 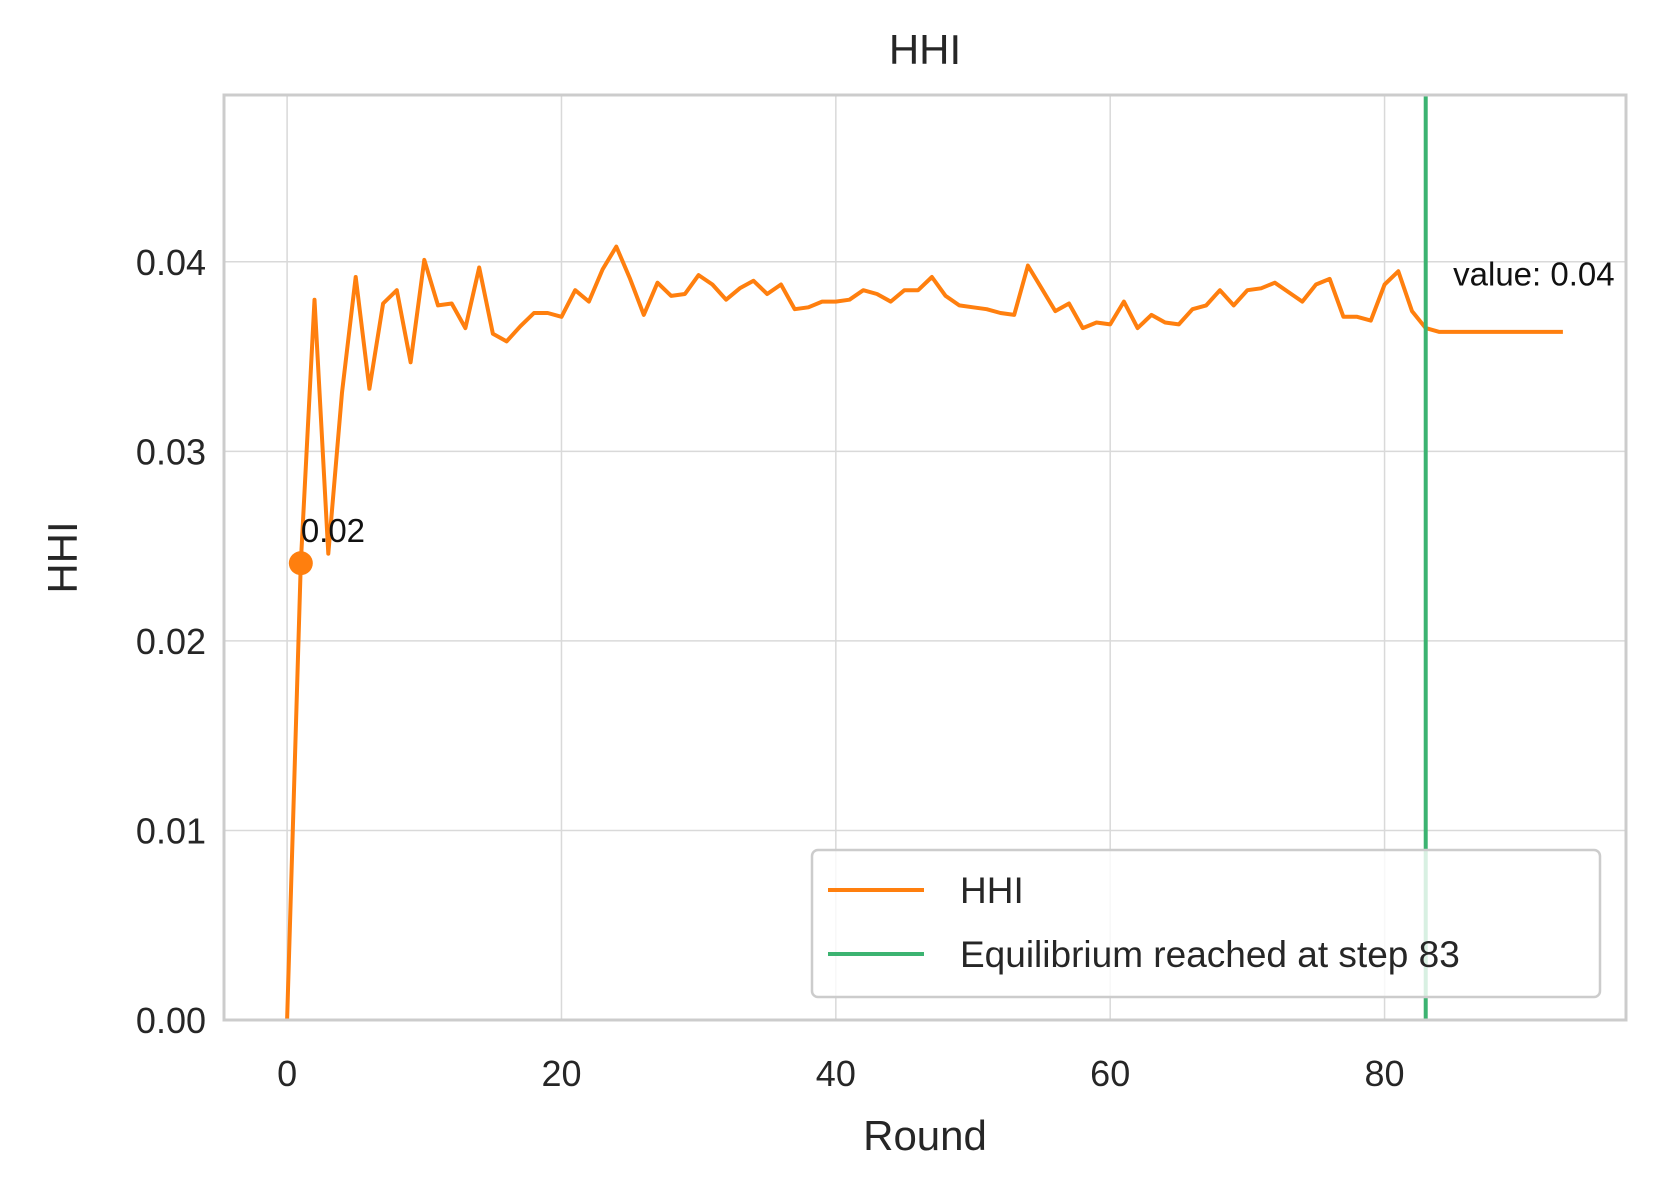 What do you see at coordinates (1110, 1073) in the screenshot?
I see `x-tick-label: 60` at bounding box center [1110, 1073].